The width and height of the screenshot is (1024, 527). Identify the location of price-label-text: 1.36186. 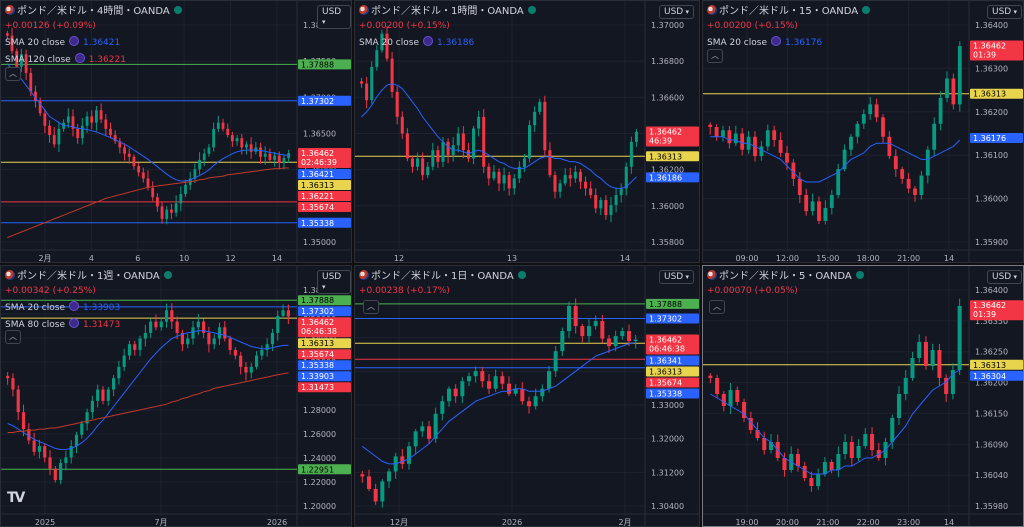
(665, 177).